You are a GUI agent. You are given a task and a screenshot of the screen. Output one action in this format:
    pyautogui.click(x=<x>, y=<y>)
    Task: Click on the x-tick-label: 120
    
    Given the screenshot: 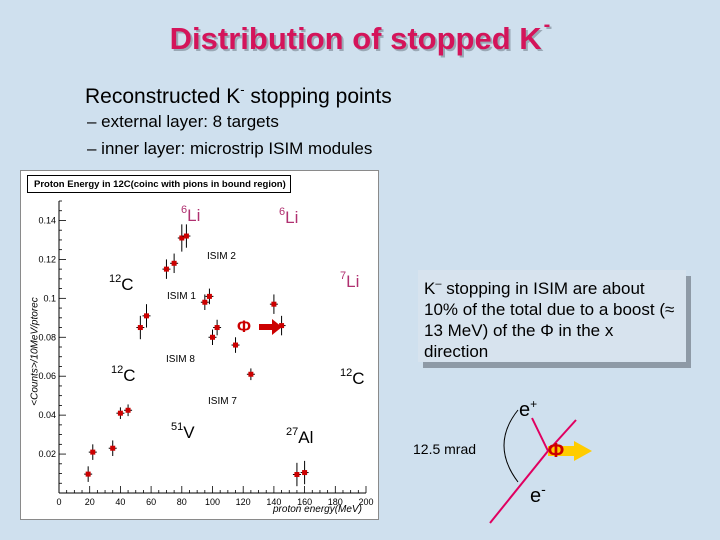 What is the action you would take?
    pyautogui.click(x=243, y=502)
    